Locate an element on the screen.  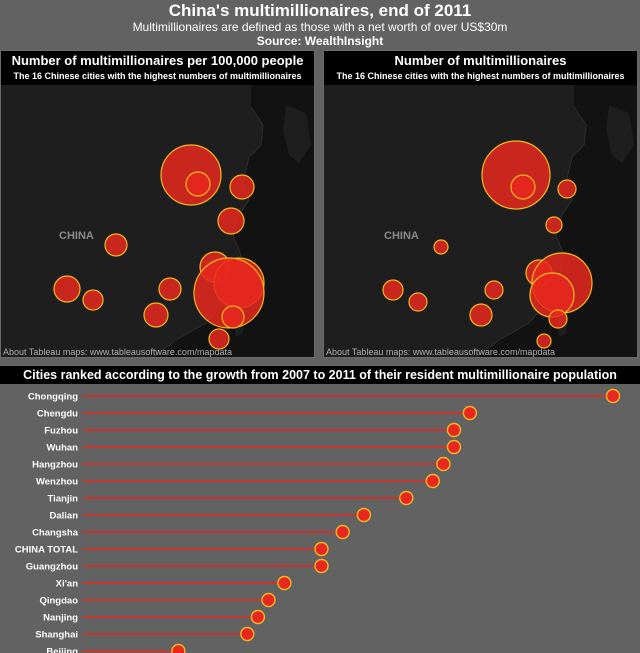
source-note: Source: WealthInsight is located at coordinates (320, 41).